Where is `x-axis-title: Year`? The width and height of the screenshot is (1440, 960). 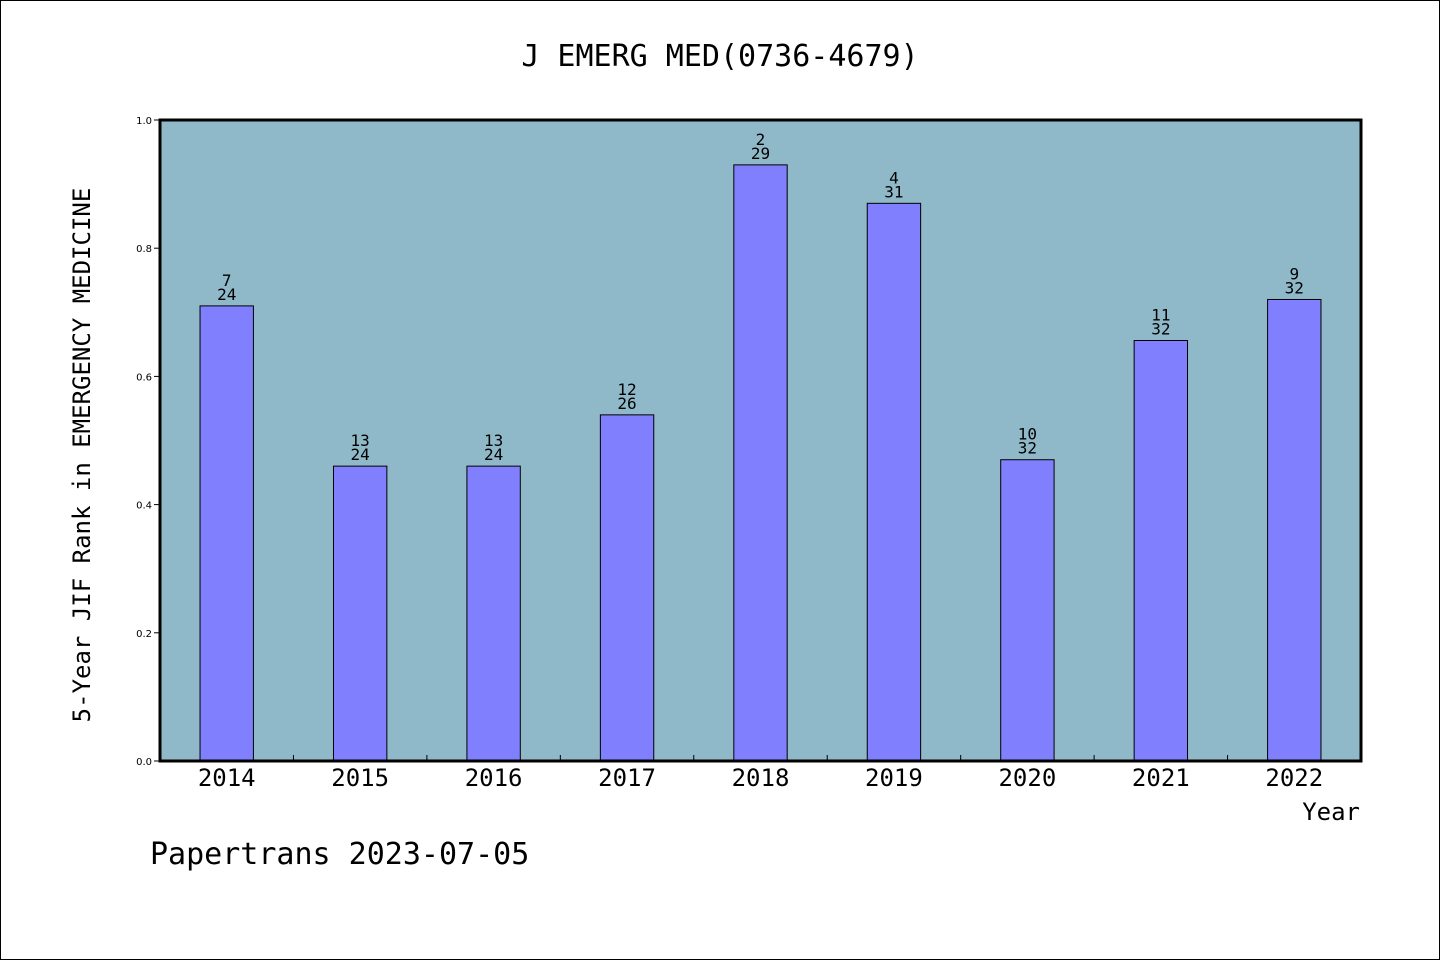
x-axis-title: Year is located at coordinates (1331, 812).